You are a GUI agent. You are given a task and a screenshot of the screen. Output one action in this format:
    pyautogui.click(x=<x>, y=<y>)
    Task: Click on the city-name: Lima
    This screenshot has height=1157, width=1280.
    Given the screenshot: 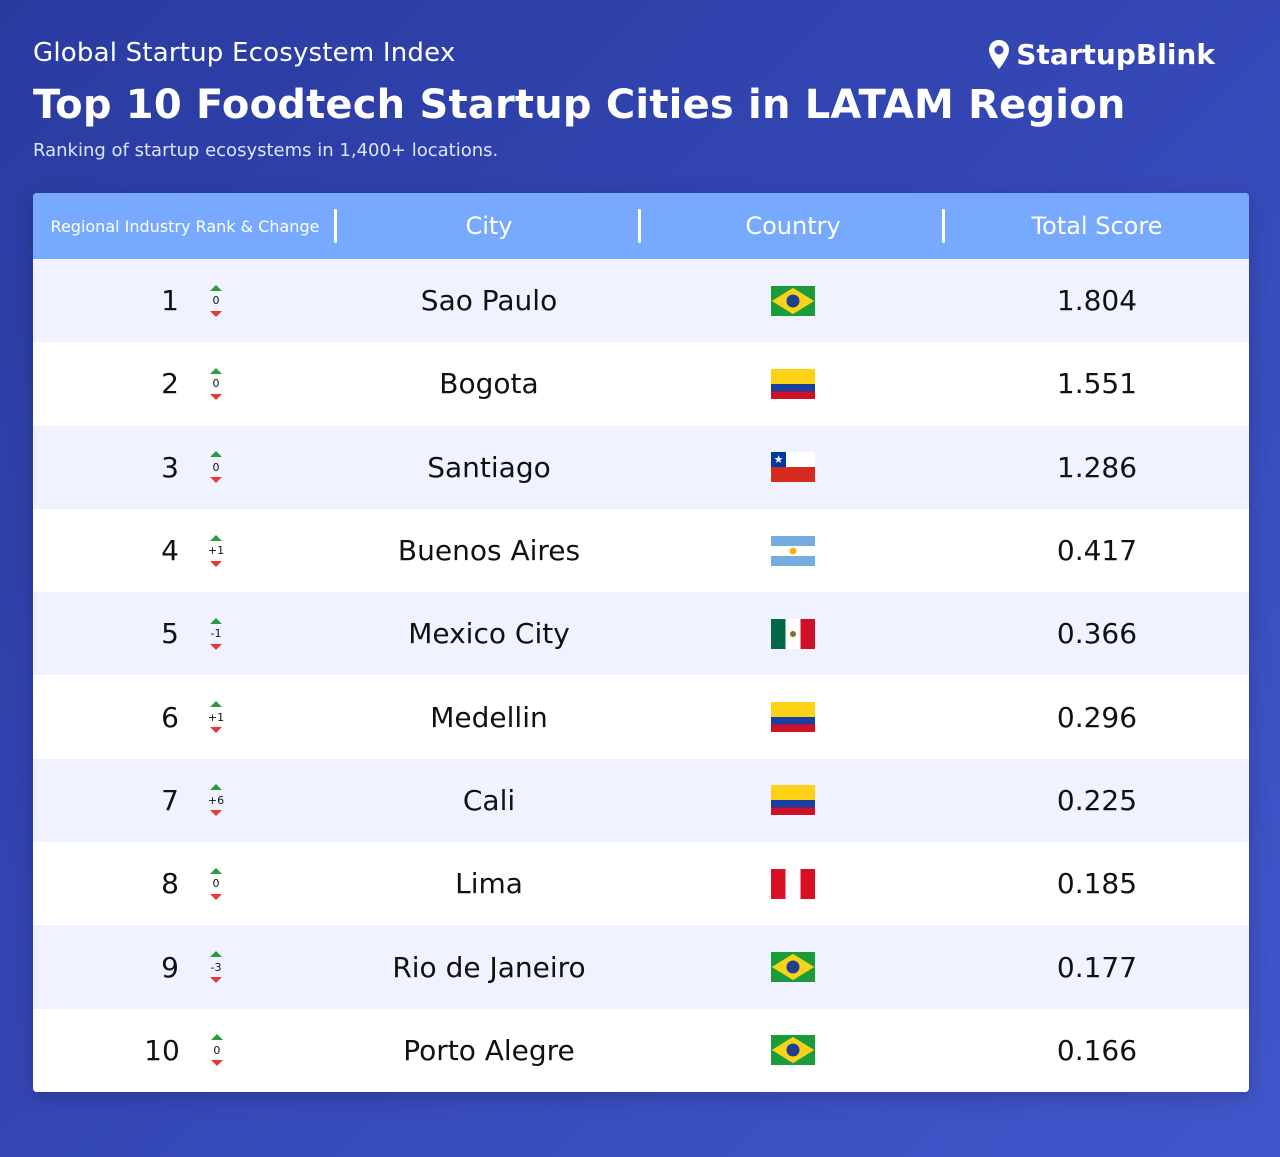 What is the action you would take?
    pyautogui.click(x=489, y=884)
    